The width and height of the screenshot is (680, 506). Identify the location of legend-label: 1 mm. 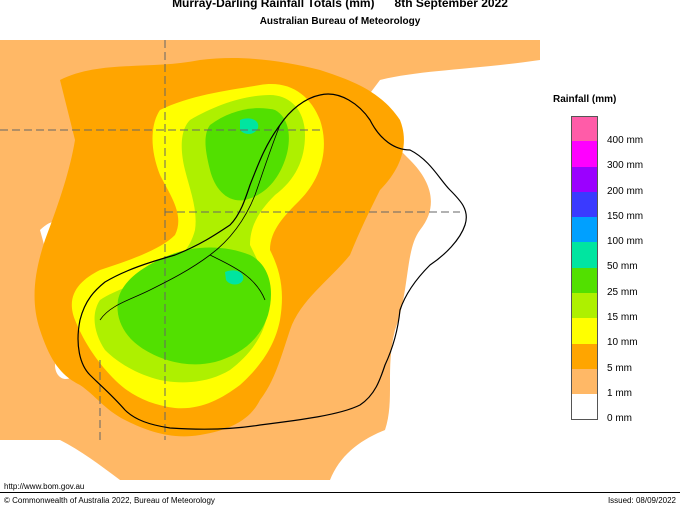
(619, 393).